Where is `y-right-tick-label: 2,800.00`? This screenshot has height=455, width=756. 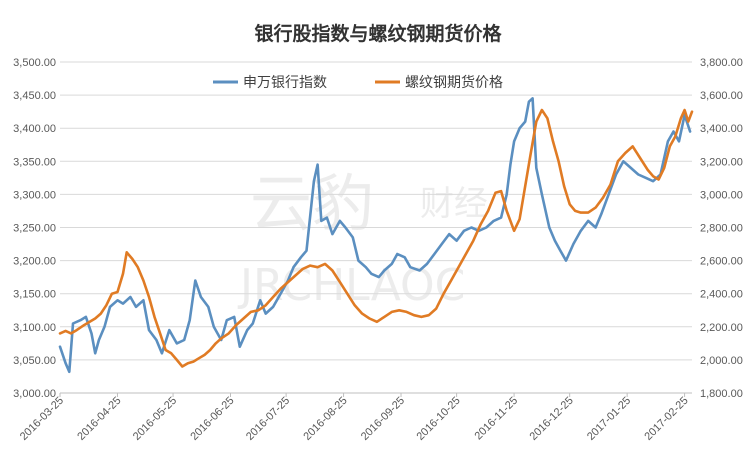 y-right-tick-label: 2,800.00 is located at coordinates (721, 229).